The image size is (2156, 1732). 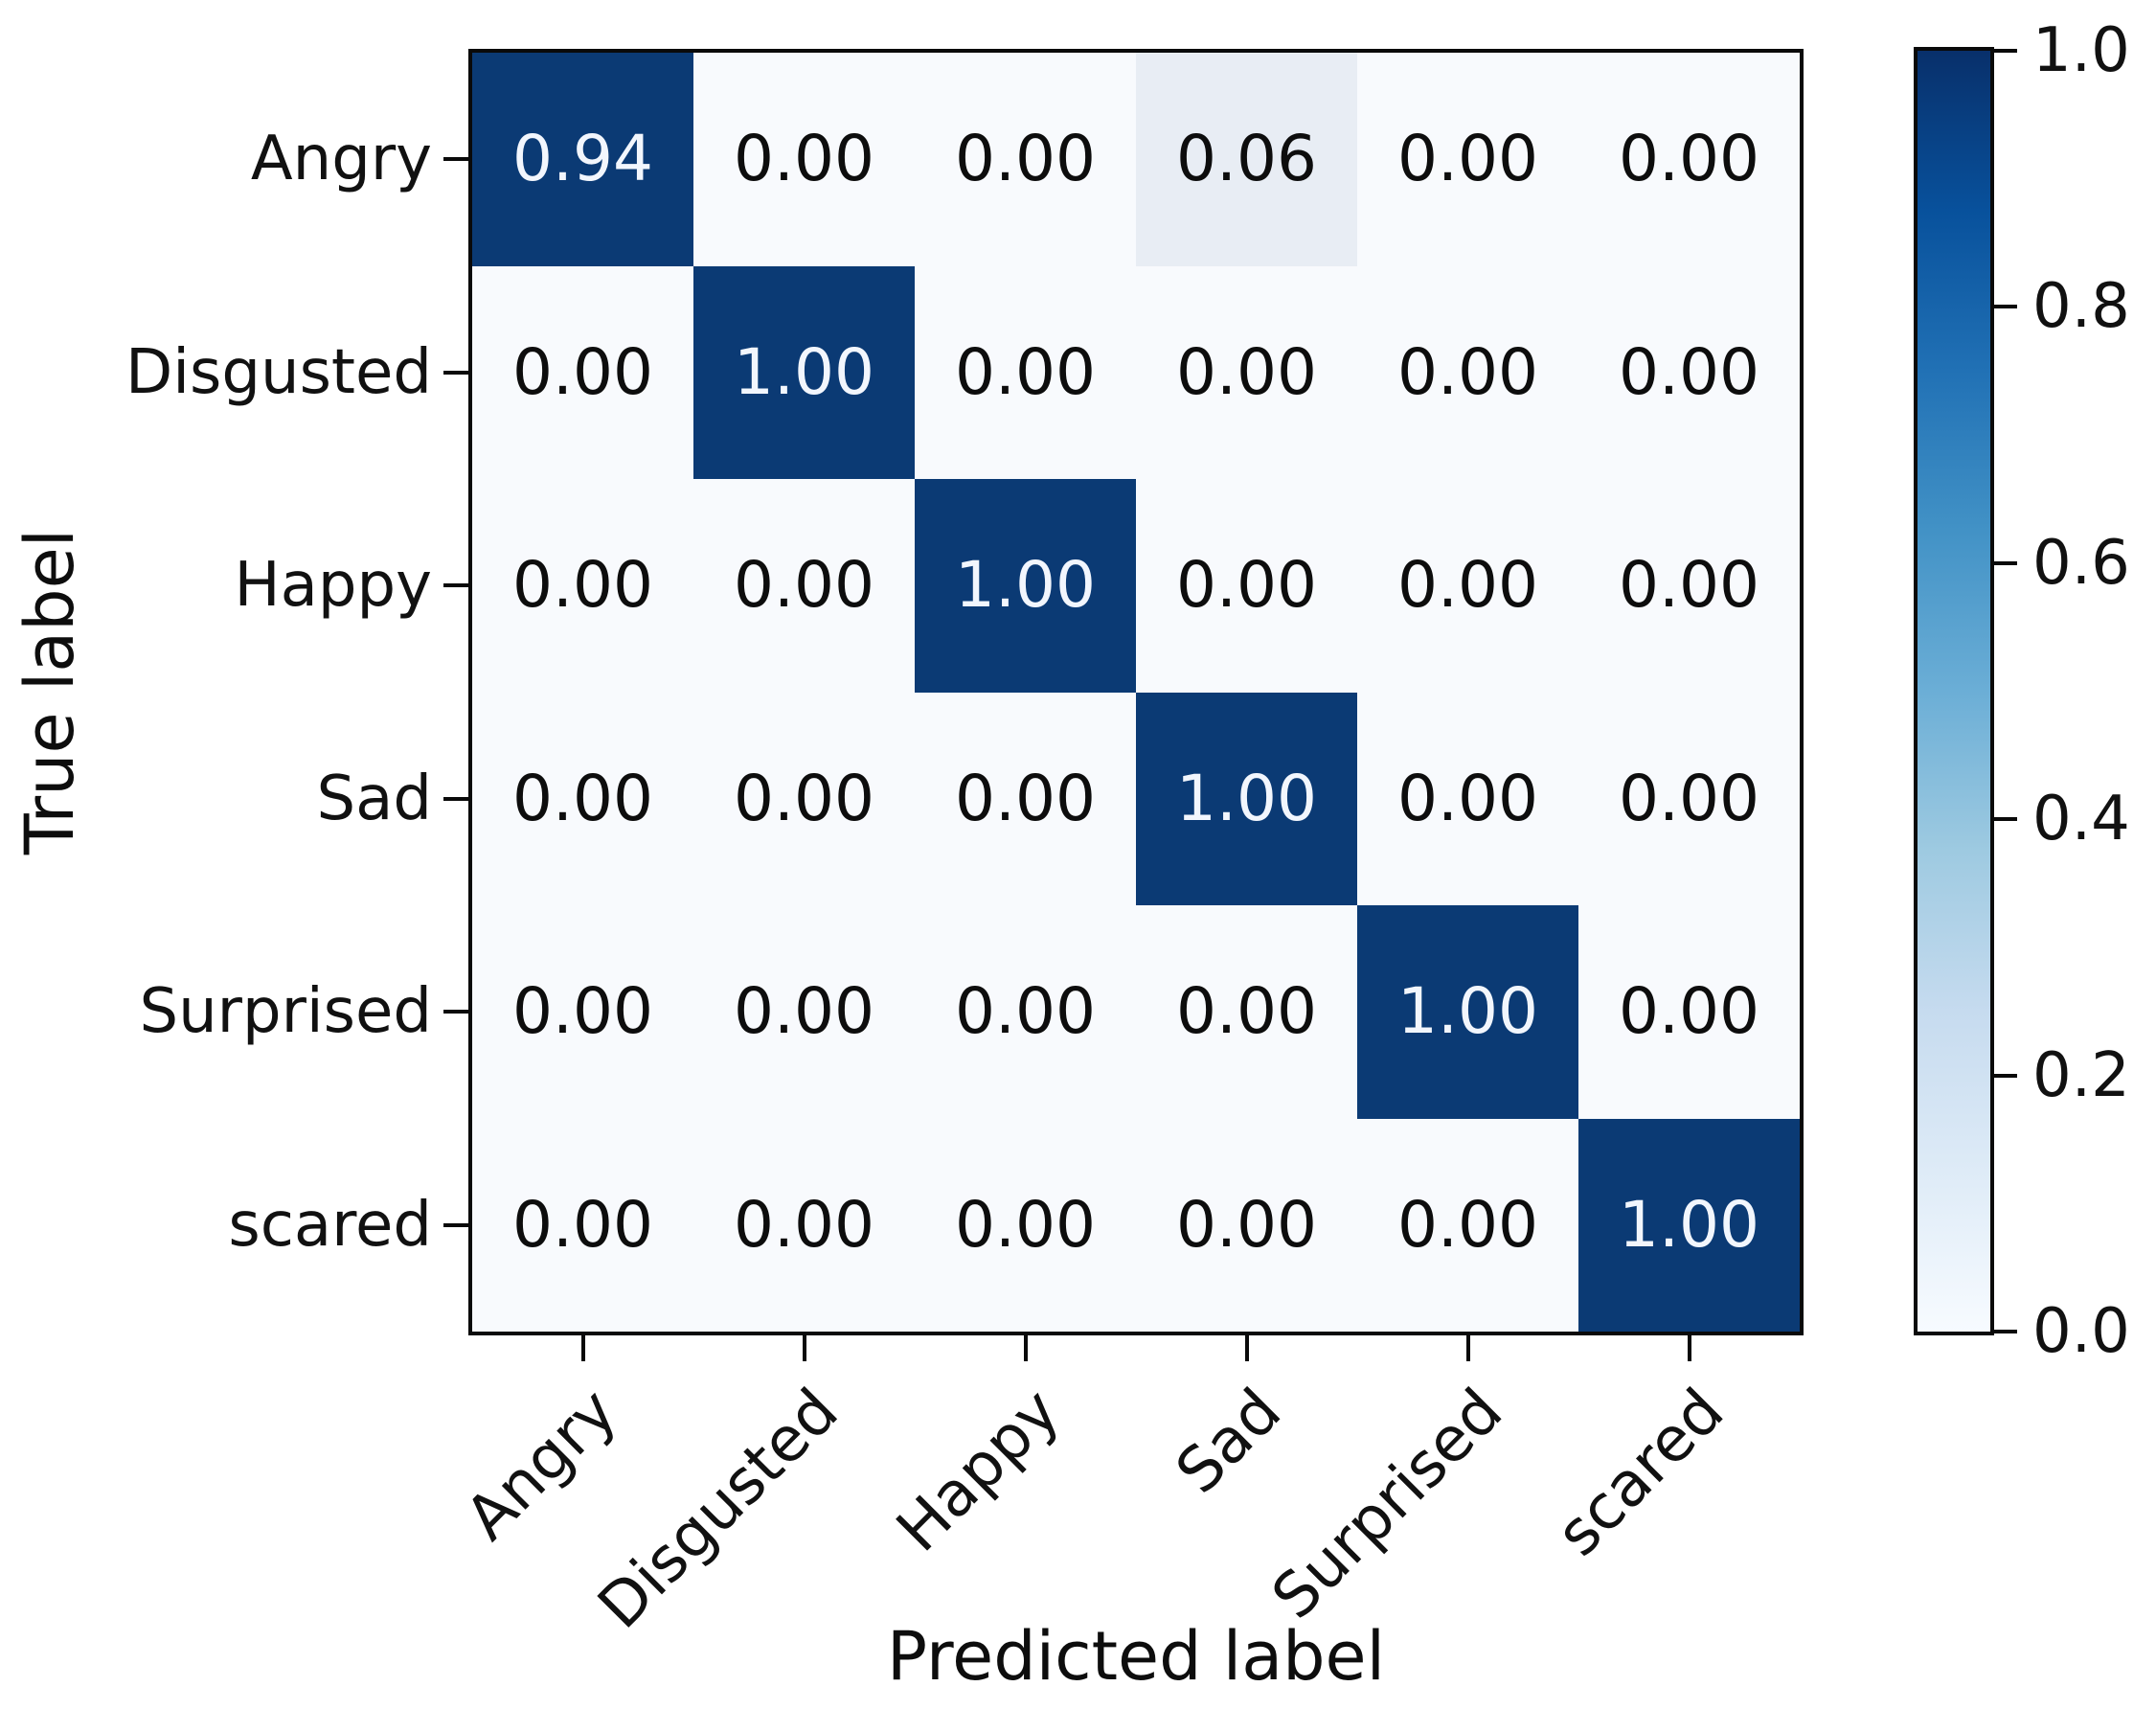 What do you see at coordinates (718, 1509) in the screenshot?
I see `x-tick-label: Disgusted` at bounding box center [718, 1509].